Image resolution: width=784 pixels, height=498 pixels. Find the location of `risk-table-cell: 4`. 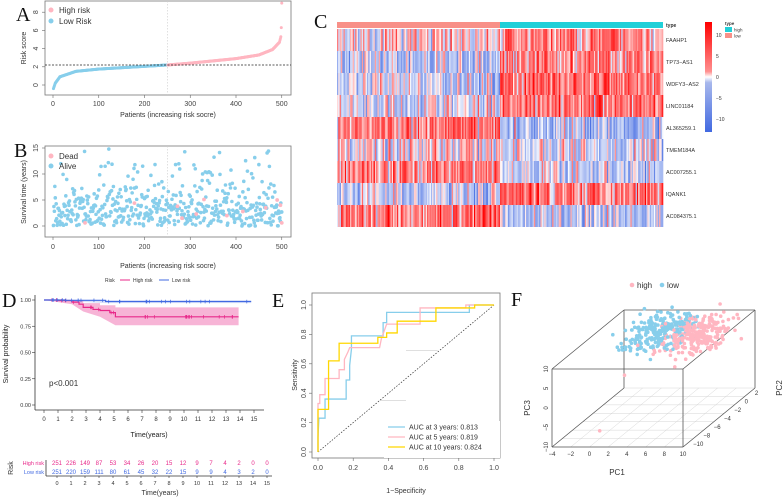

risk-table-cell: 4 is located at coordinates (225, 473).